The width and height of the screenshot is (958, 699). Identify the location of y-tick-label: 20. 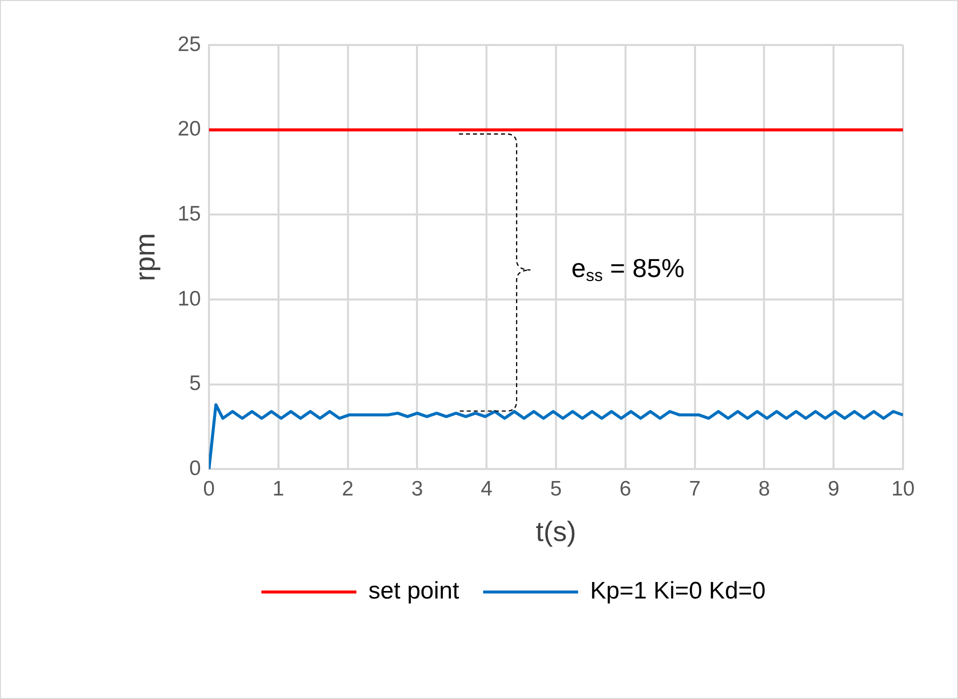
(189, 129).